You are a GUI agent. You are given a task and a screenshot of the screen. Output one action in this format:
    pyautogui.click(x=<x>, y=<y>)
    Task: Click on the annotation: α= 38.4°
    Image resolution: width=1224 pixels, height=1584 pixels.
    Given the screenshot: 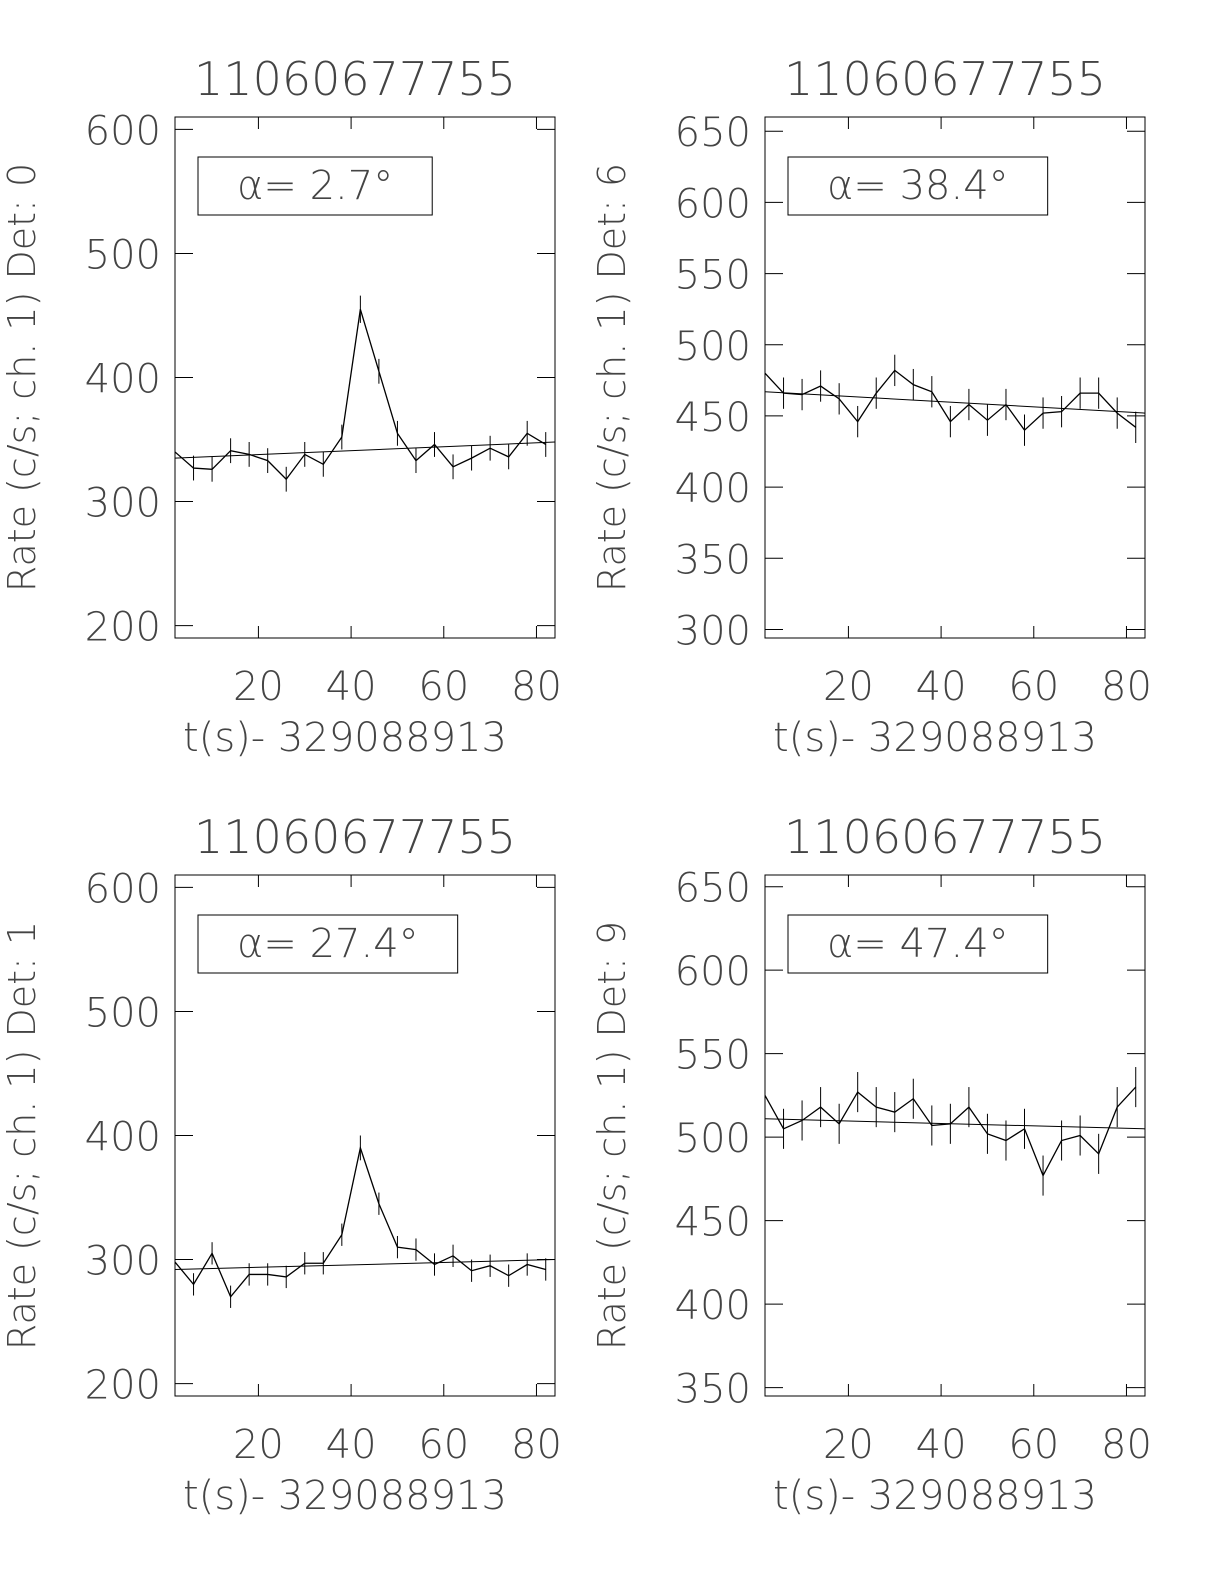 What is the action you would take?
    pyautogui.click(x=918, y=186)
    